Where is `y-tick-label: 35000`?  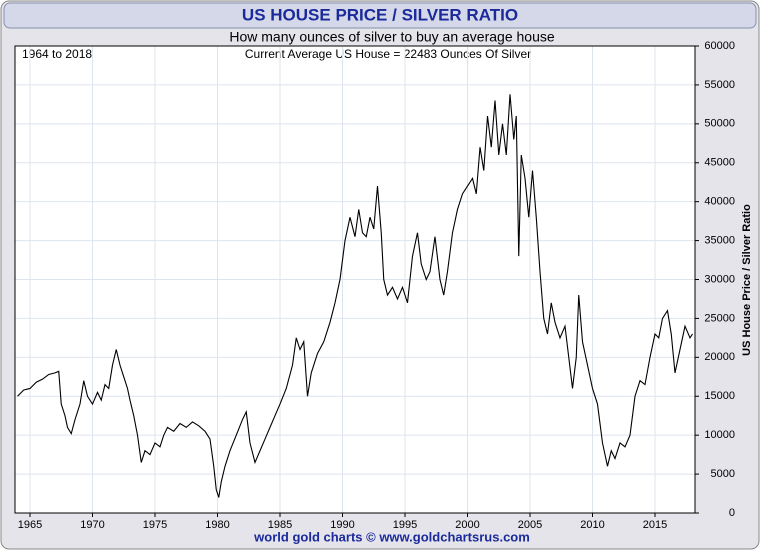 y-tick-label: 35000 is located at coordinates (719, 240).